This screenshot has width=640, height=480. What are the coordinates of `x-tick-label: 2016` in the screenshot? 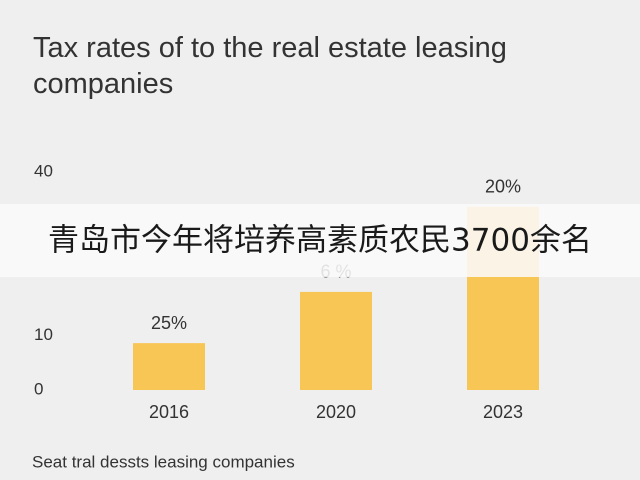 It's located at (169, 412).